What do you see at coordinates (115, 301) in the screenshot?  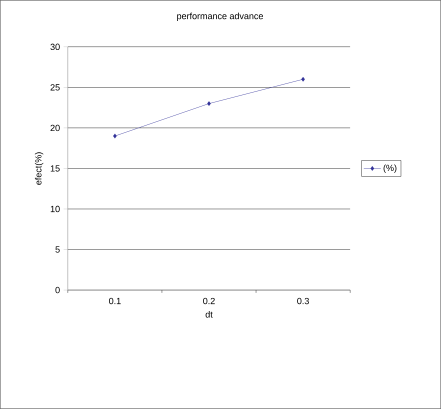 I see `x-tick-label: 0.1` at bounding box center [115, 301].